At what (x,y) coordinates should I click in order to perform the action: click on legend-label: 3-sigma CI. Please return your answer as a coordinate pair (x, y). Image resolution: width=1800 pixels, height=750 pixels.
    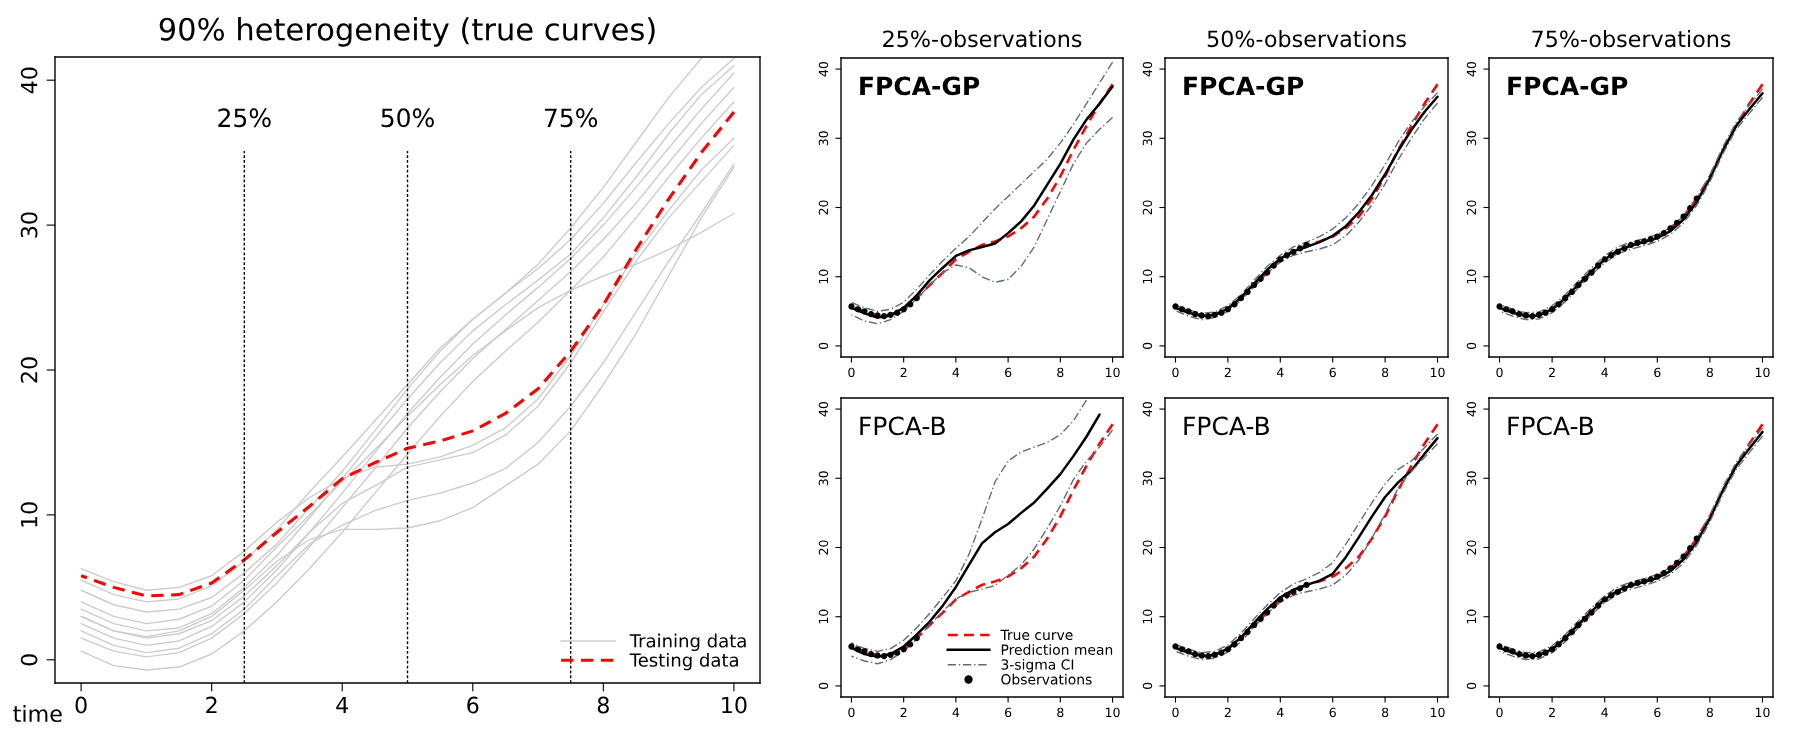
    Looking at the image, I should click on (1037, 666).